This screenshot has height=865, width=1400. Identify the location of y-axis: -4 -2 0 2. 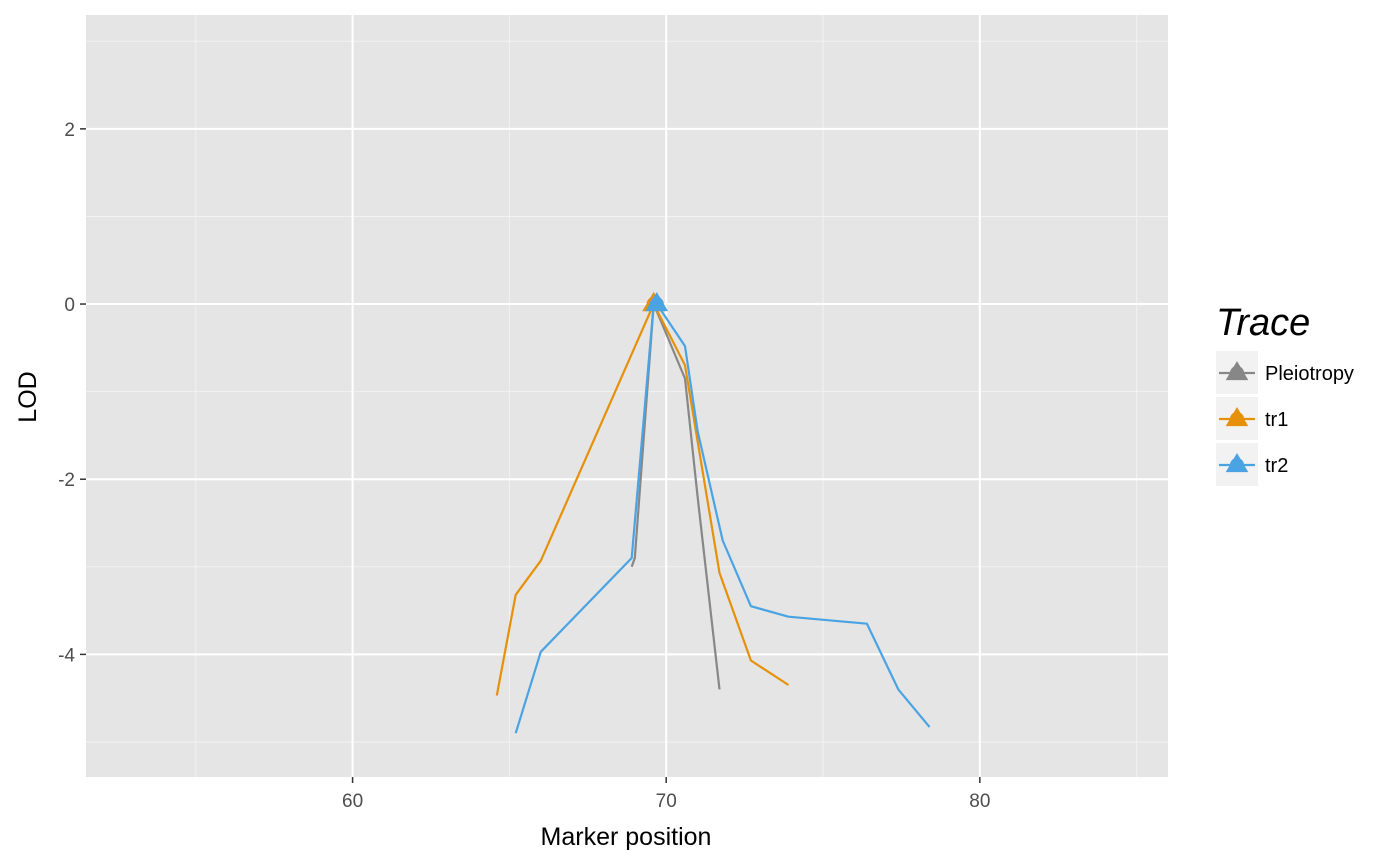
(72, 393).